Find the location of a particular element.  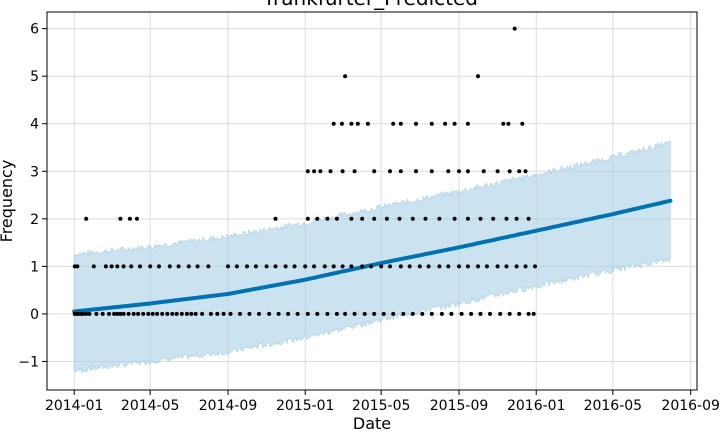

x-tick-label: 2014-05 is located at coordinates (150, 406).